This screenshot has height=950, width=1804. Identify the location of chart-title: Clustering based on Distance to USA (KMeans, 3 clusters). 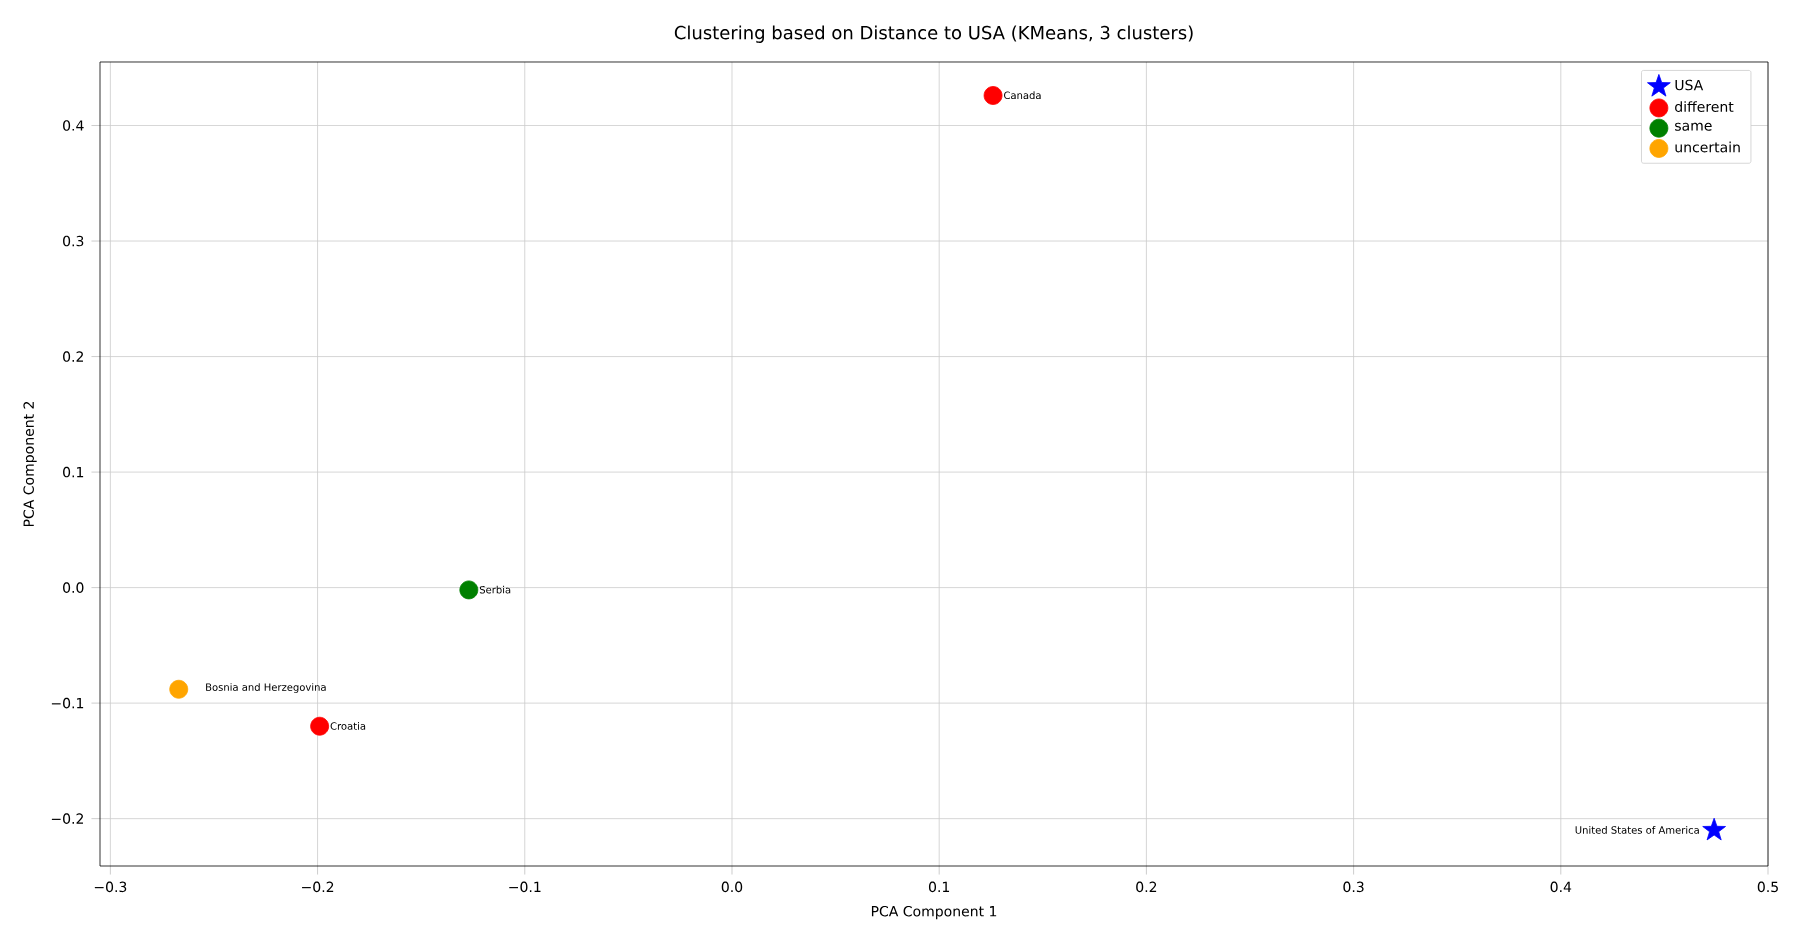
(933, 34).